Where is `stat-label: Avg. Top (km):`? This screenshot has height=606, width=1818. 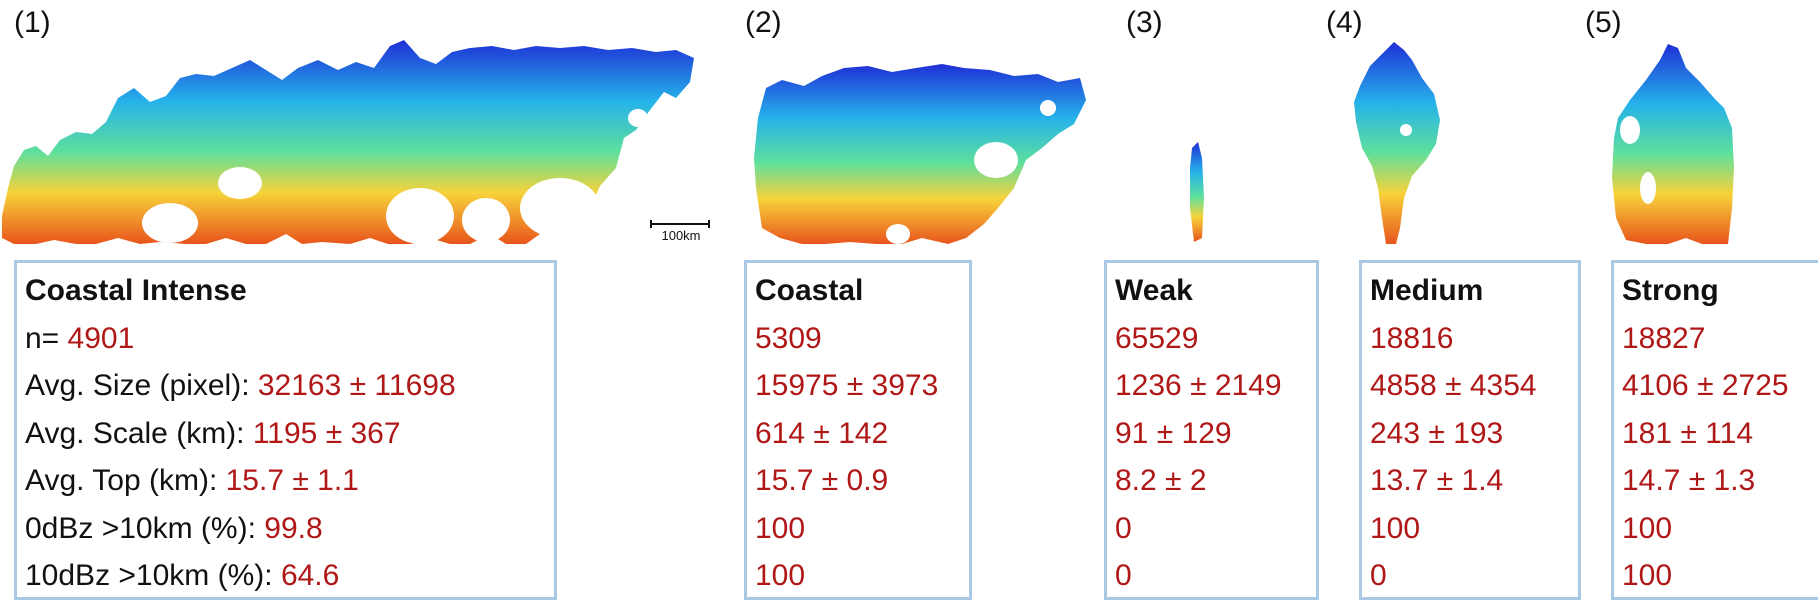 stat-label: Avg. Top (km): is located at coordinates (125, 480).